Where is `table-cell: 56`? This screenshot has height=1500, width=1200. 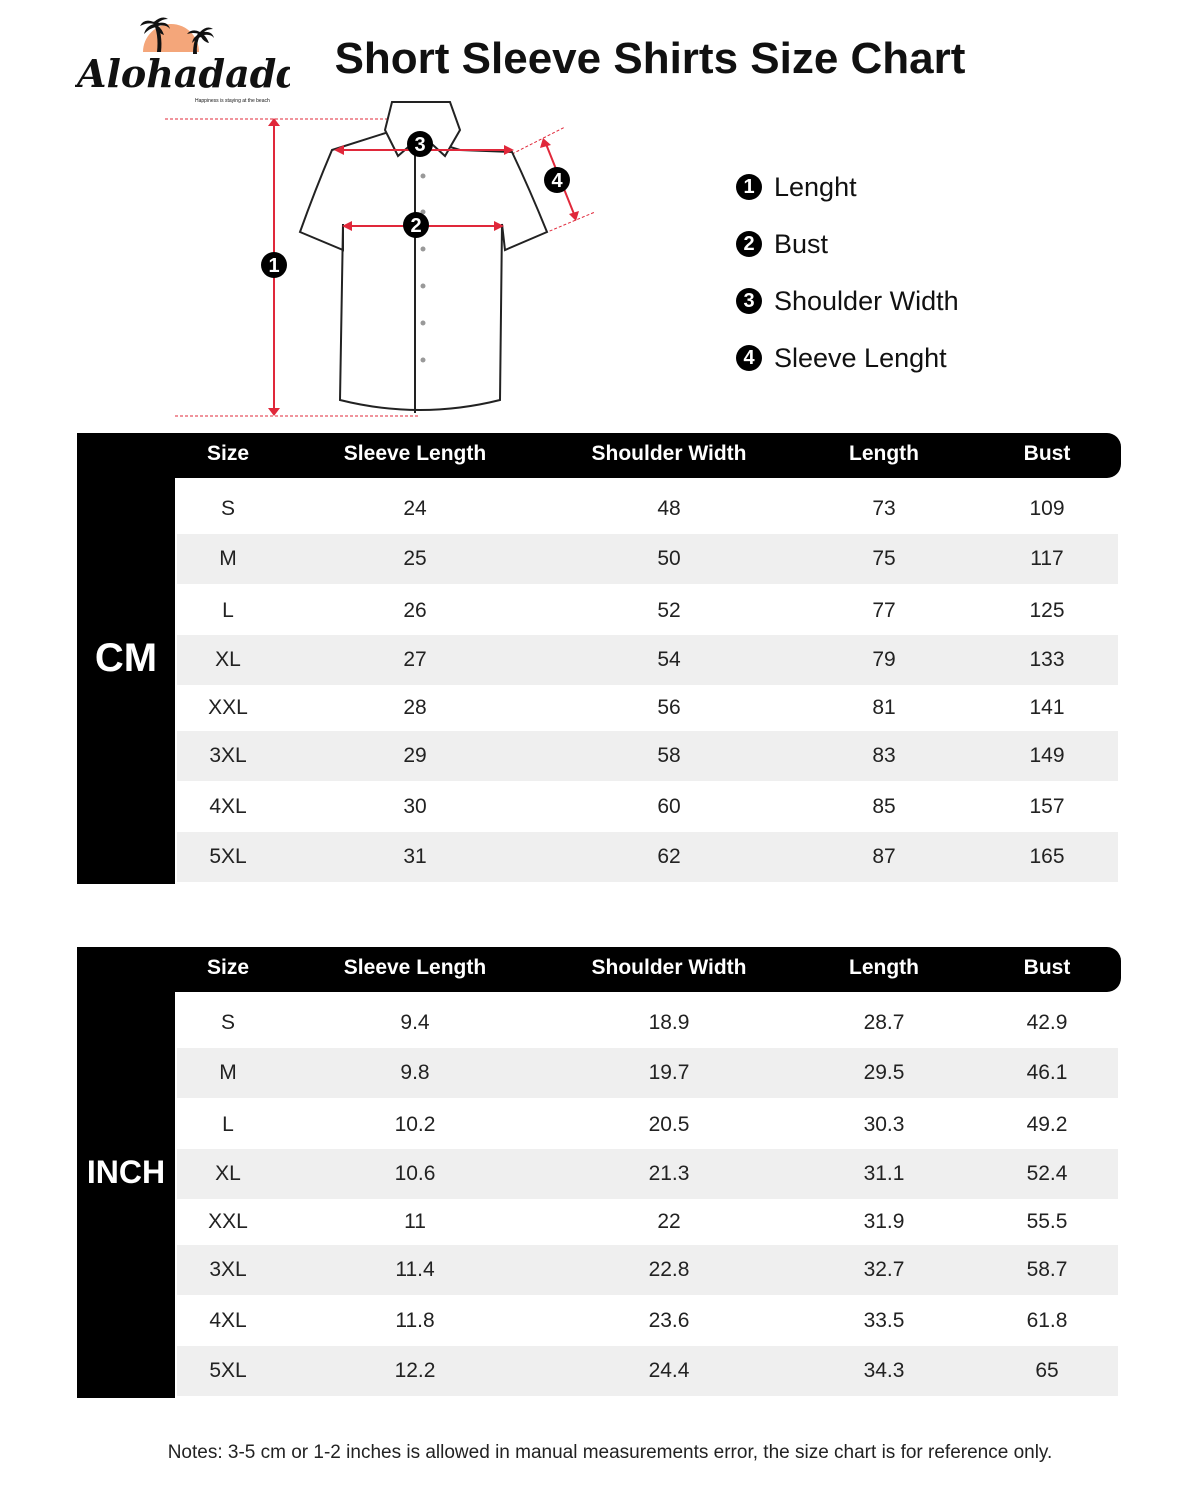 table-cell: 56 is located at coordinates (669, 707).